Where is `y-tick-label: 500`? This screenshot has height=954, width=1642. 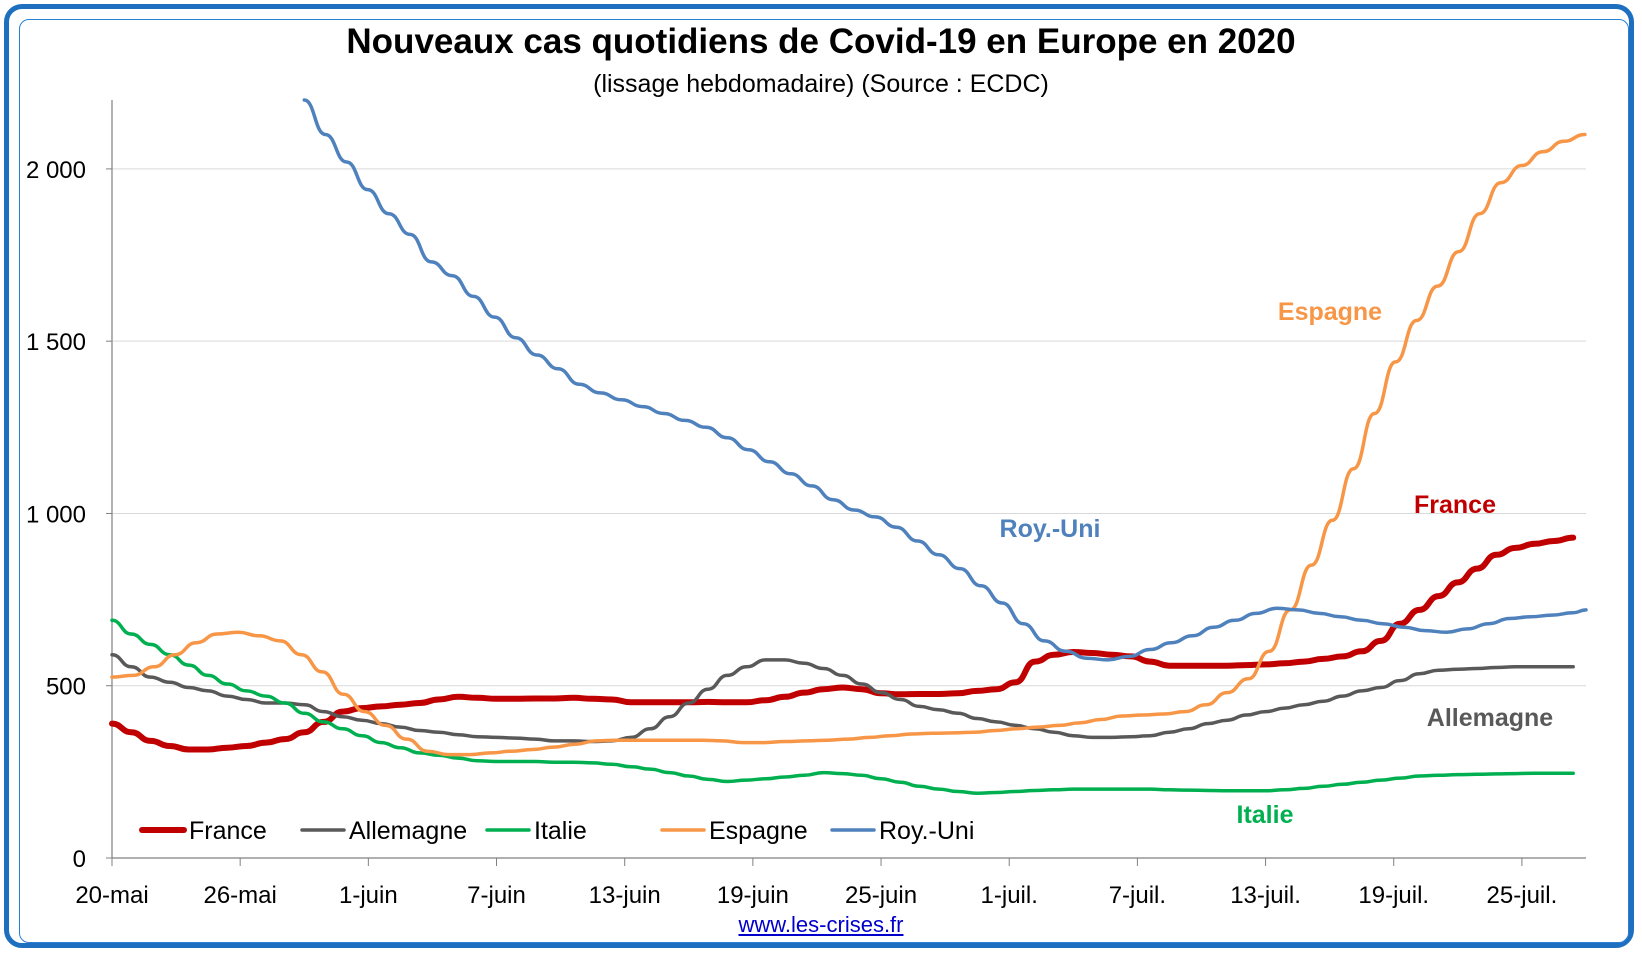
y-tick-label: 500 is located at coordinates (66, 687).